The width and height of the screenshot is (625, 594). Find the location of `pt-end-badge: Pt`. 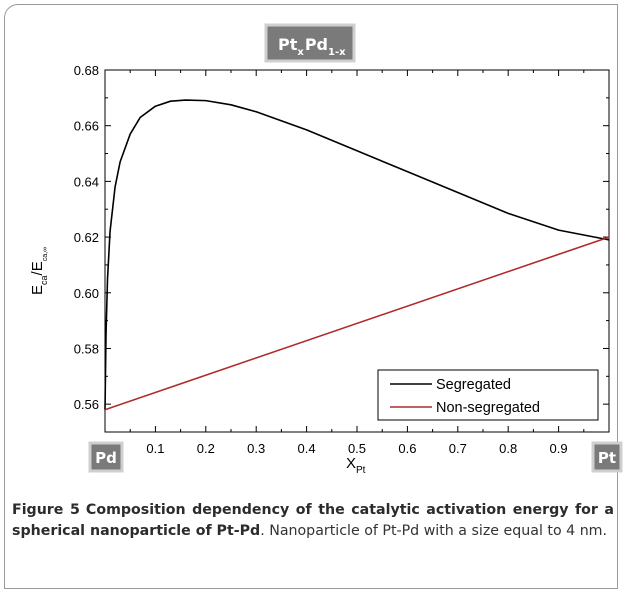

pt-end-badge: Pt is located at coordinates (607, 457).